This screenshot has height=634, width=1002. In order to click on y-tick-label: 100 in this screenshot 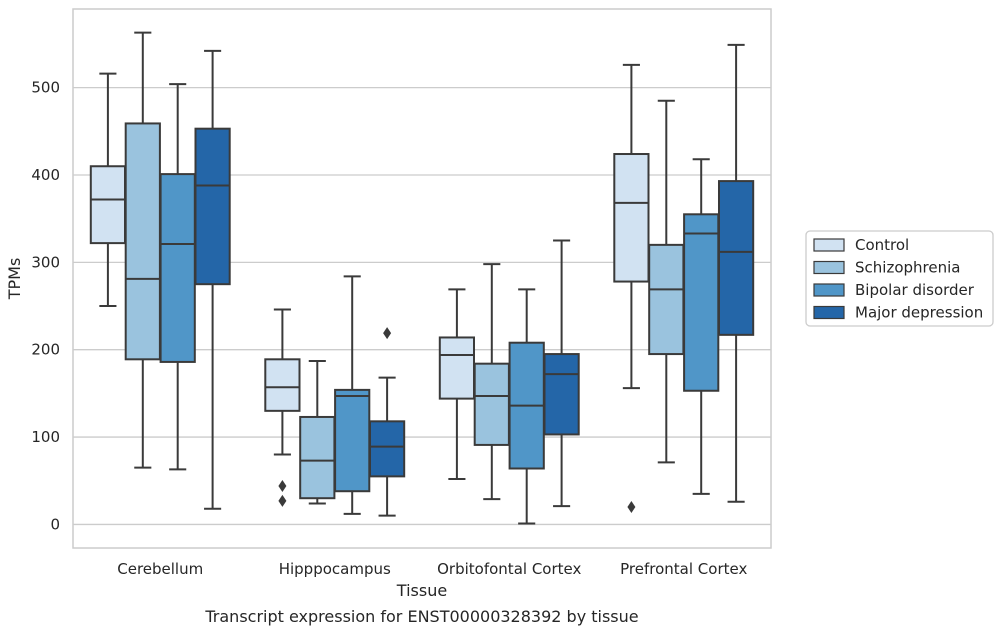, I will do `click(45, 437)`.